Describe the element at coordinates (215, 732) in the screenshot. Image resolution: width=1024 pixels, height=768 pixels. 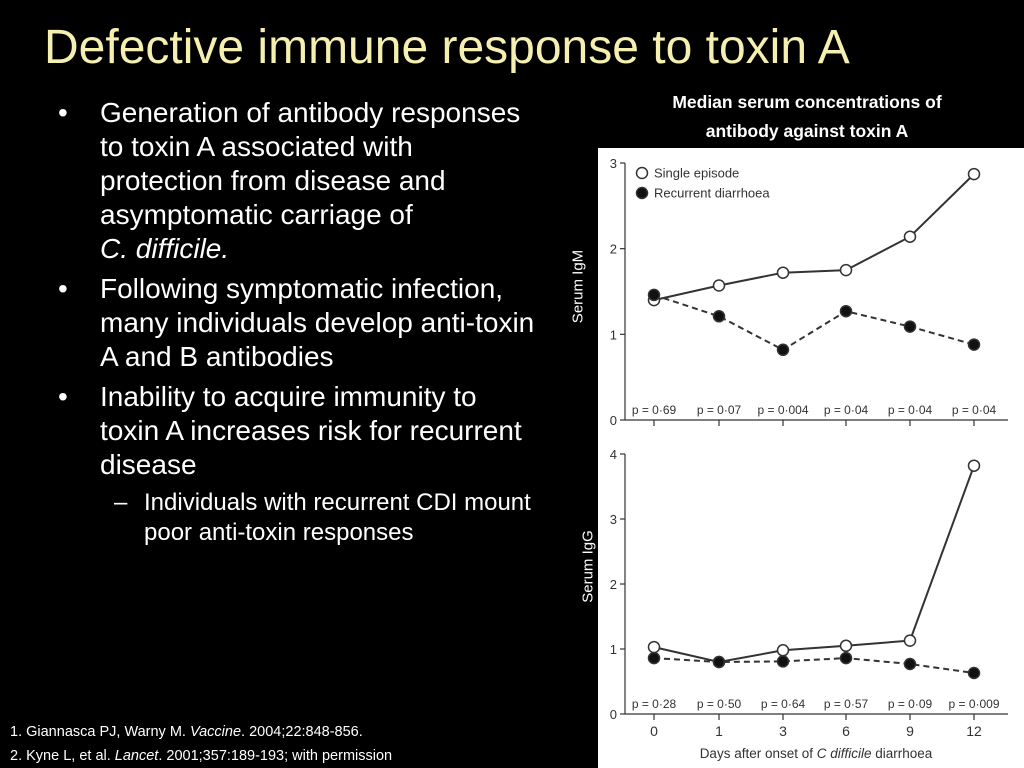
I see `reference-journal: Vaccine` at that location.